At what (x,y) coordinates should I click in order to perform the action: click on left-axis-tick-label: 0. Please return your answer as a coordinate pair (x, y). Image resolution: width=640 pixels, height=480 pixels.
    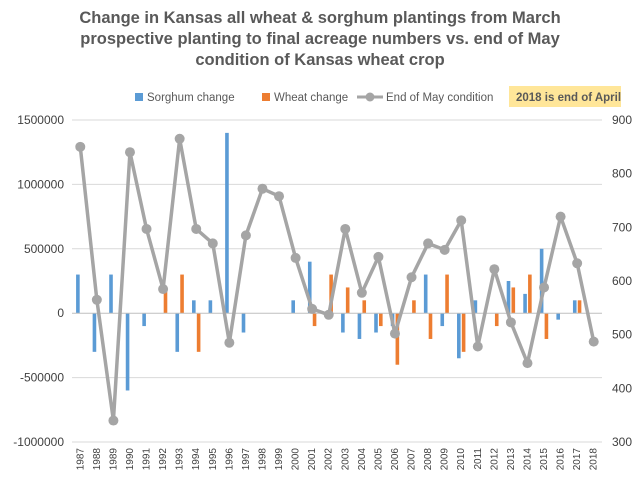
    Looking at the image, I should click on (60, 313).